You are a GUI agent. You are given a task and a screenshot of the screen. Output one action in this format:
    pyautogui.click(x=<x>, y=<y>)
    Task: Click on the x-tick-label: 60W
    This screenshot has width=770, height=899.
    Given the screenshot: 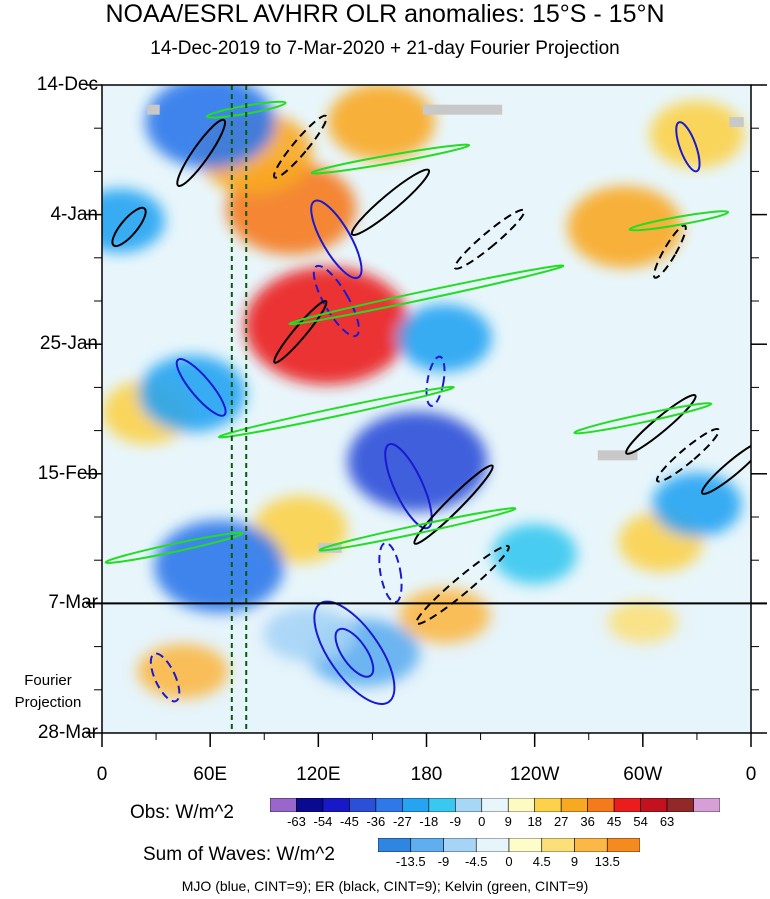 What is the action you would take?
    pyautogui.click(x=643, y=774)
    